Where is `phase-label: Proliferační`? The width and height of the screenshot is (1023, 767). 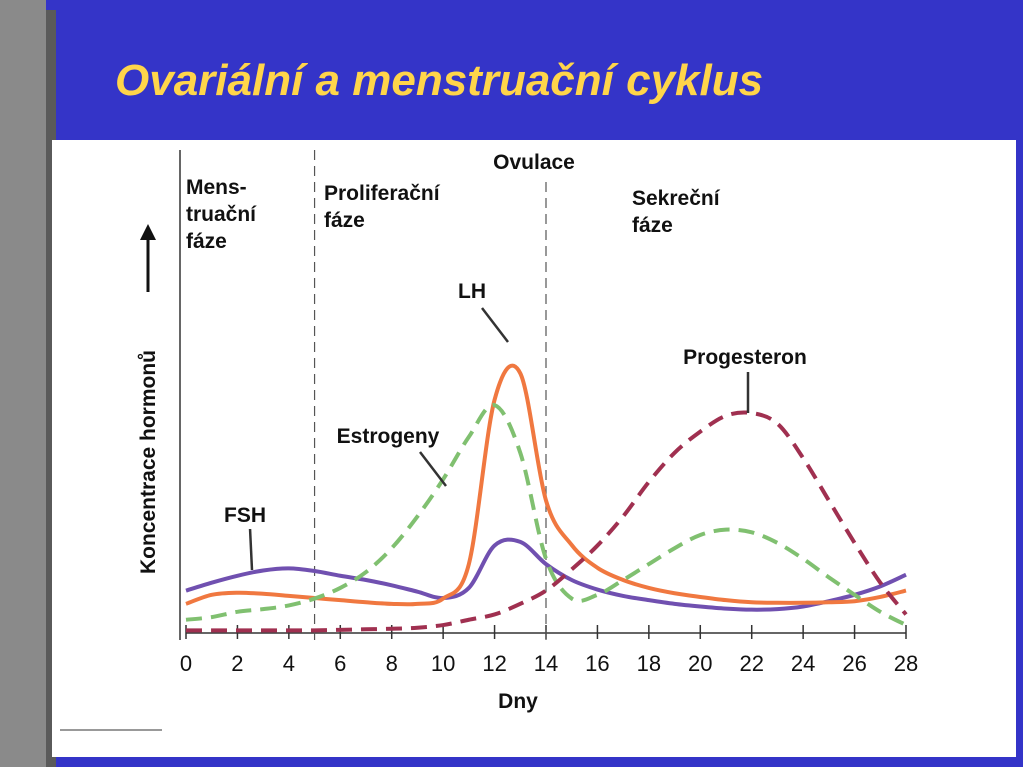 phase-label: Proliferační is located at coordinates (382, 193).